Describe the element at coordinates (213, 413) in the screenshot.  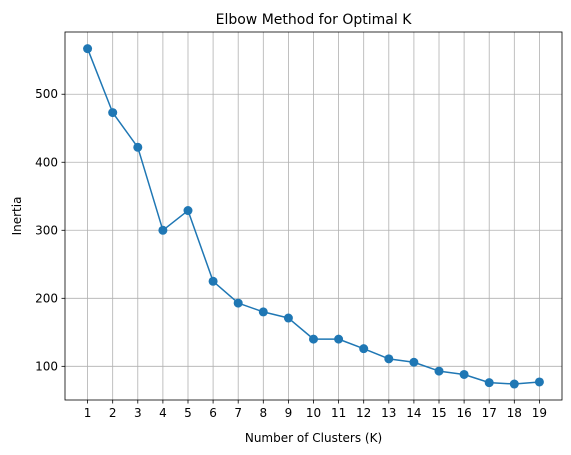
I see `x-tick-label: 6` at that location.